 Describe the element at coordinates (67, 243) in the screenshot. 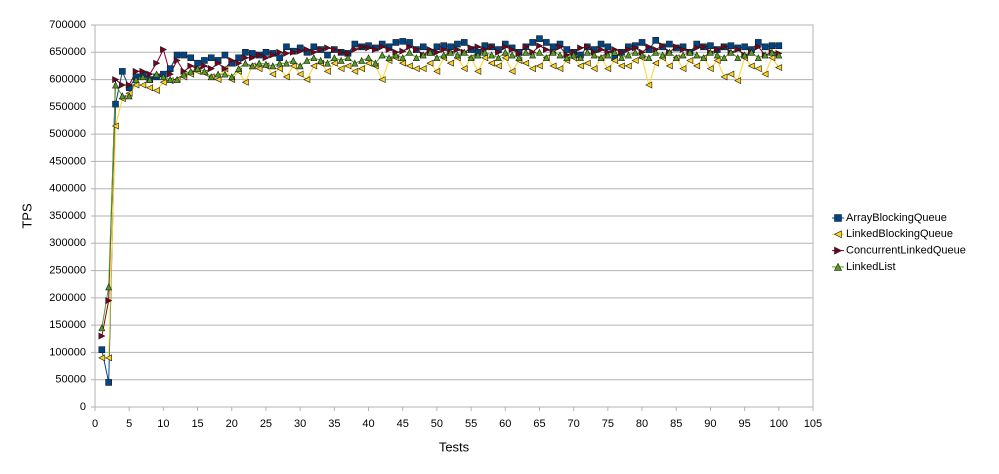

I see `y-tick-label: 300000` at that location.